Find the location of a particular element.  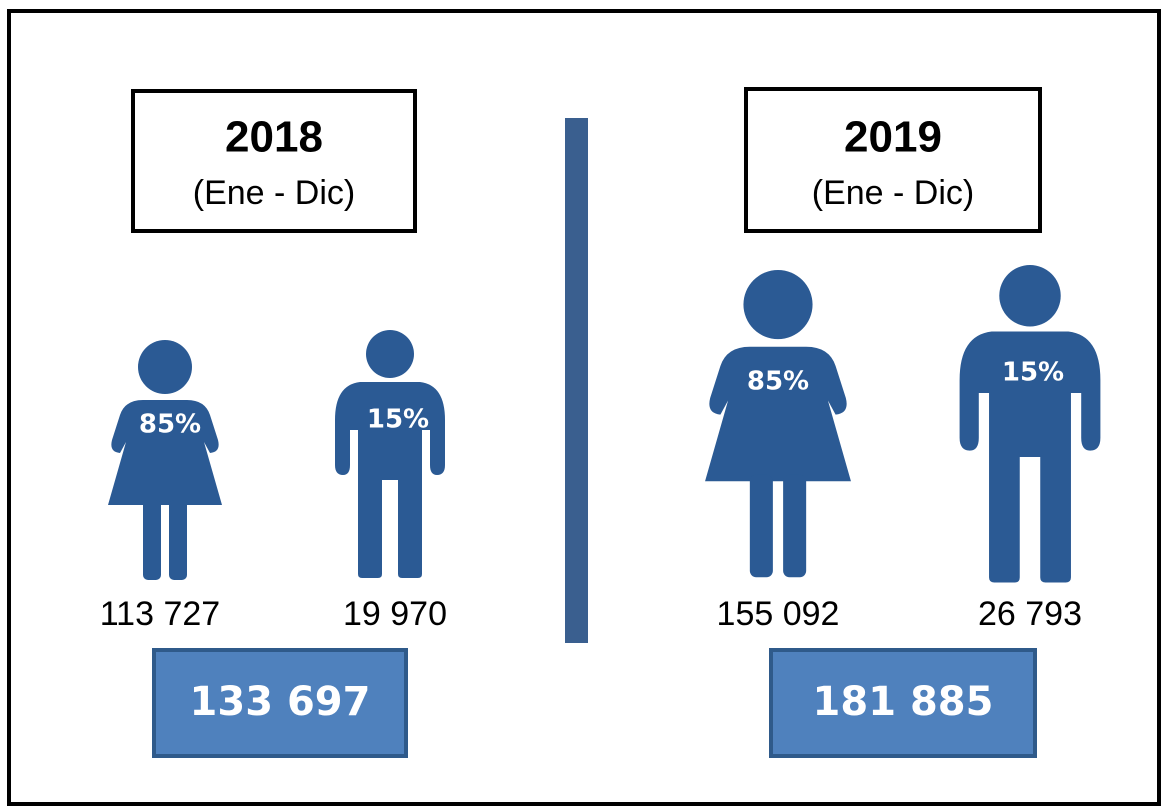

divider is located at coordinates (576, 380).